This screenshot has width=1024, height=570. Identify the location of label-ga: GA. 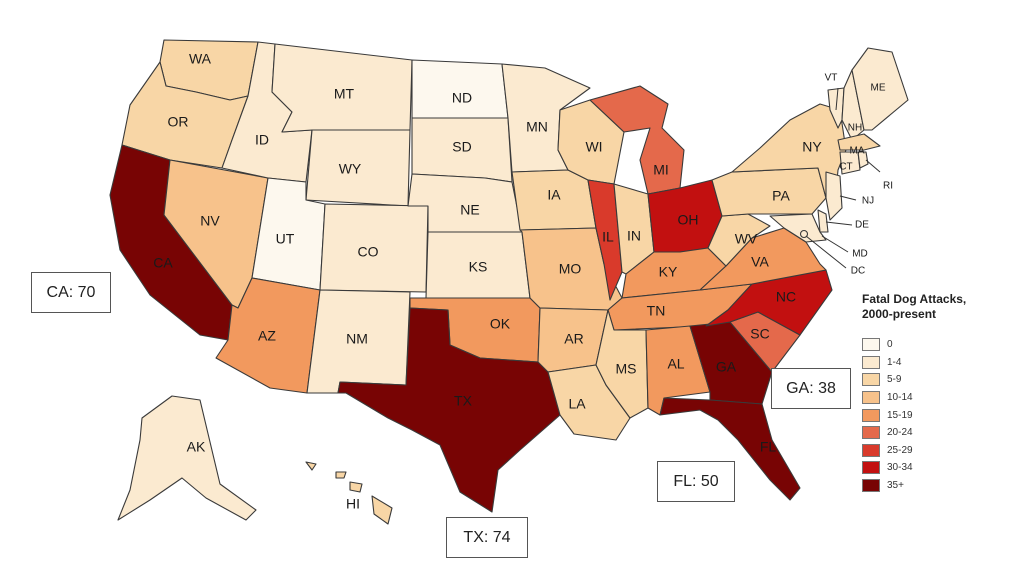
(726, 367).